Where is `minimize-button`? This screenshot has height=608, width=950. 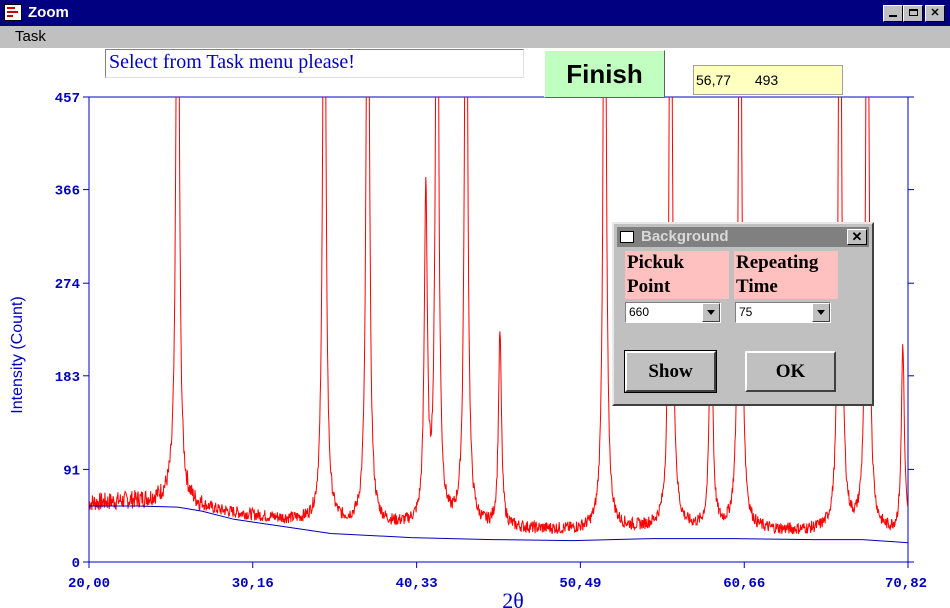 minimize-button is located at coordinates (893, 13).